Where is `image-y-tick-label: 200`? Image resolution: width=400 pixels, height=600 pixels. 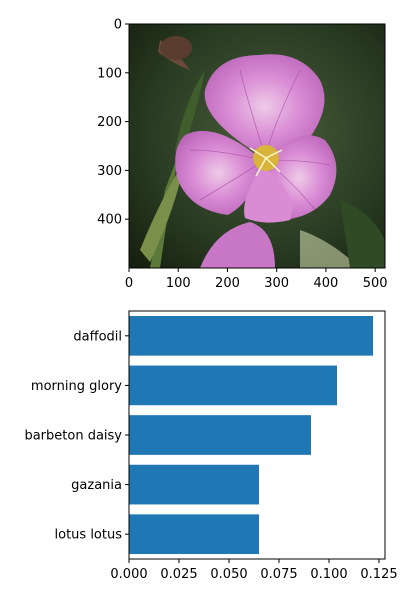
image-y-tick-label: 200 is located at coordinates (109, 122).